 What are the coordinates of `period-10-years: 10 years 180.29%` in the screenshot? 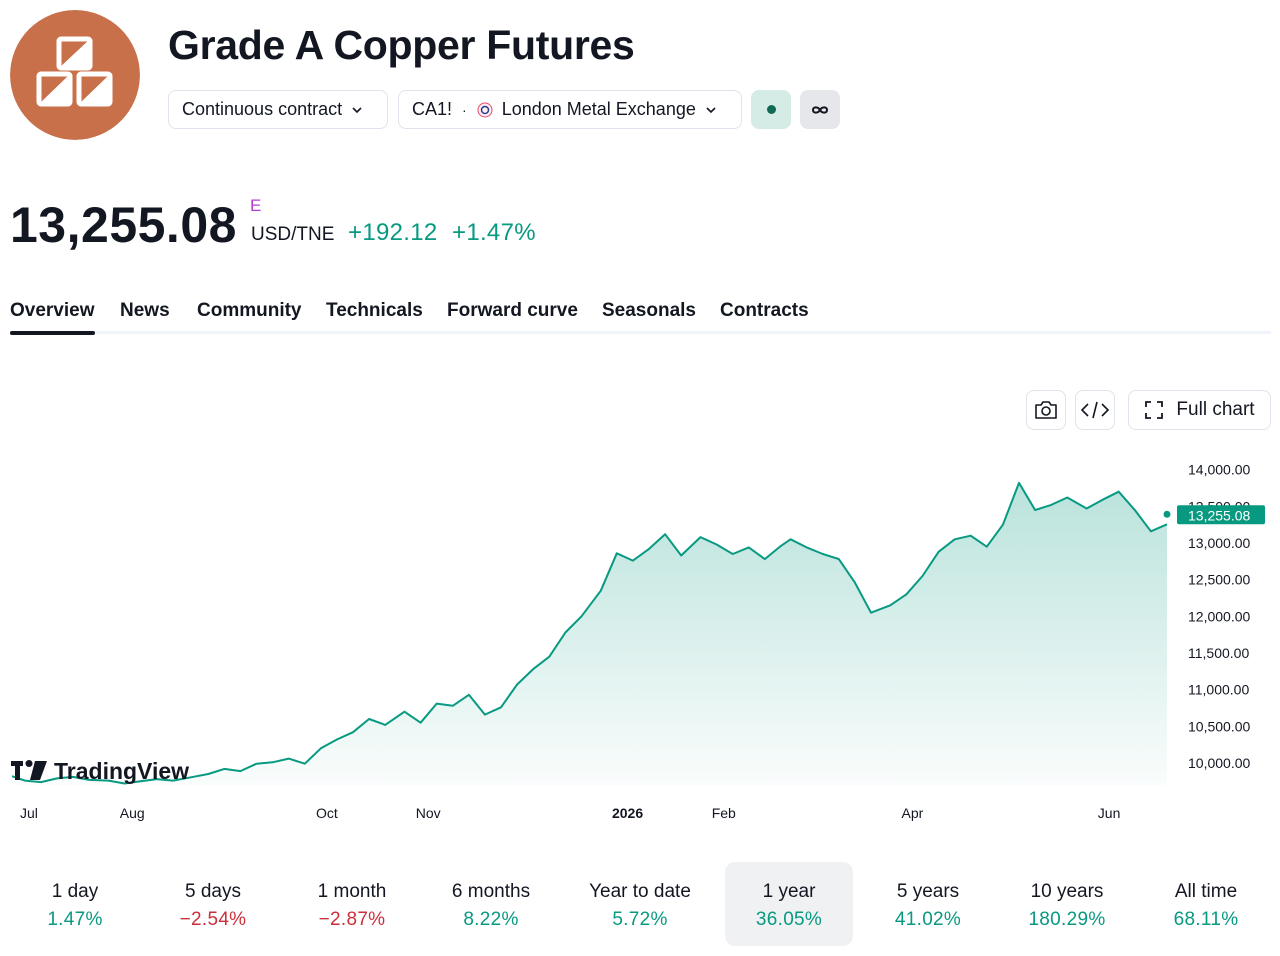 It's located at (1067, 904).